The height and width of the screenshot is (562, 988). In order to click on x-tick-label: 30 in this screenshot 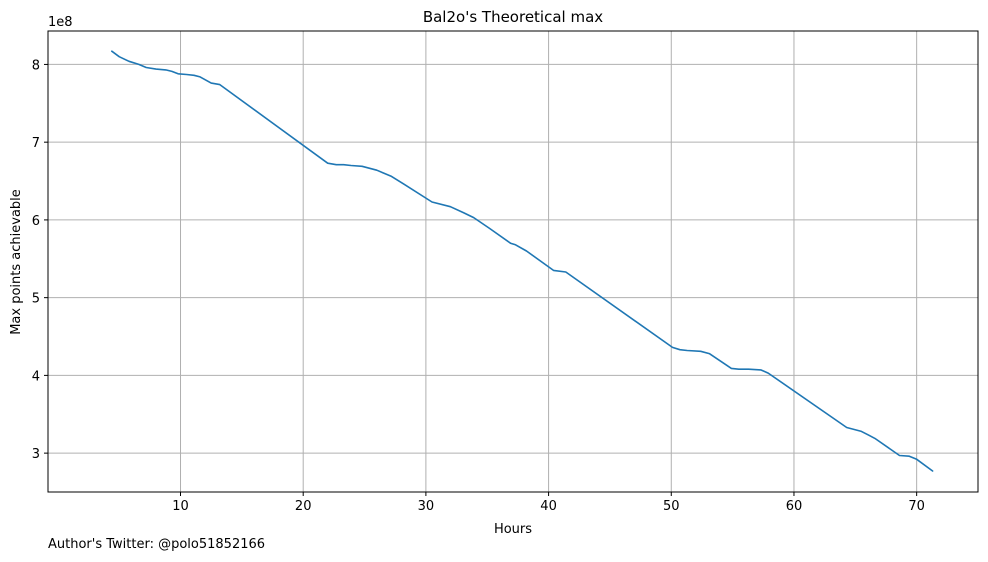, I will do `click(426, 506)`.